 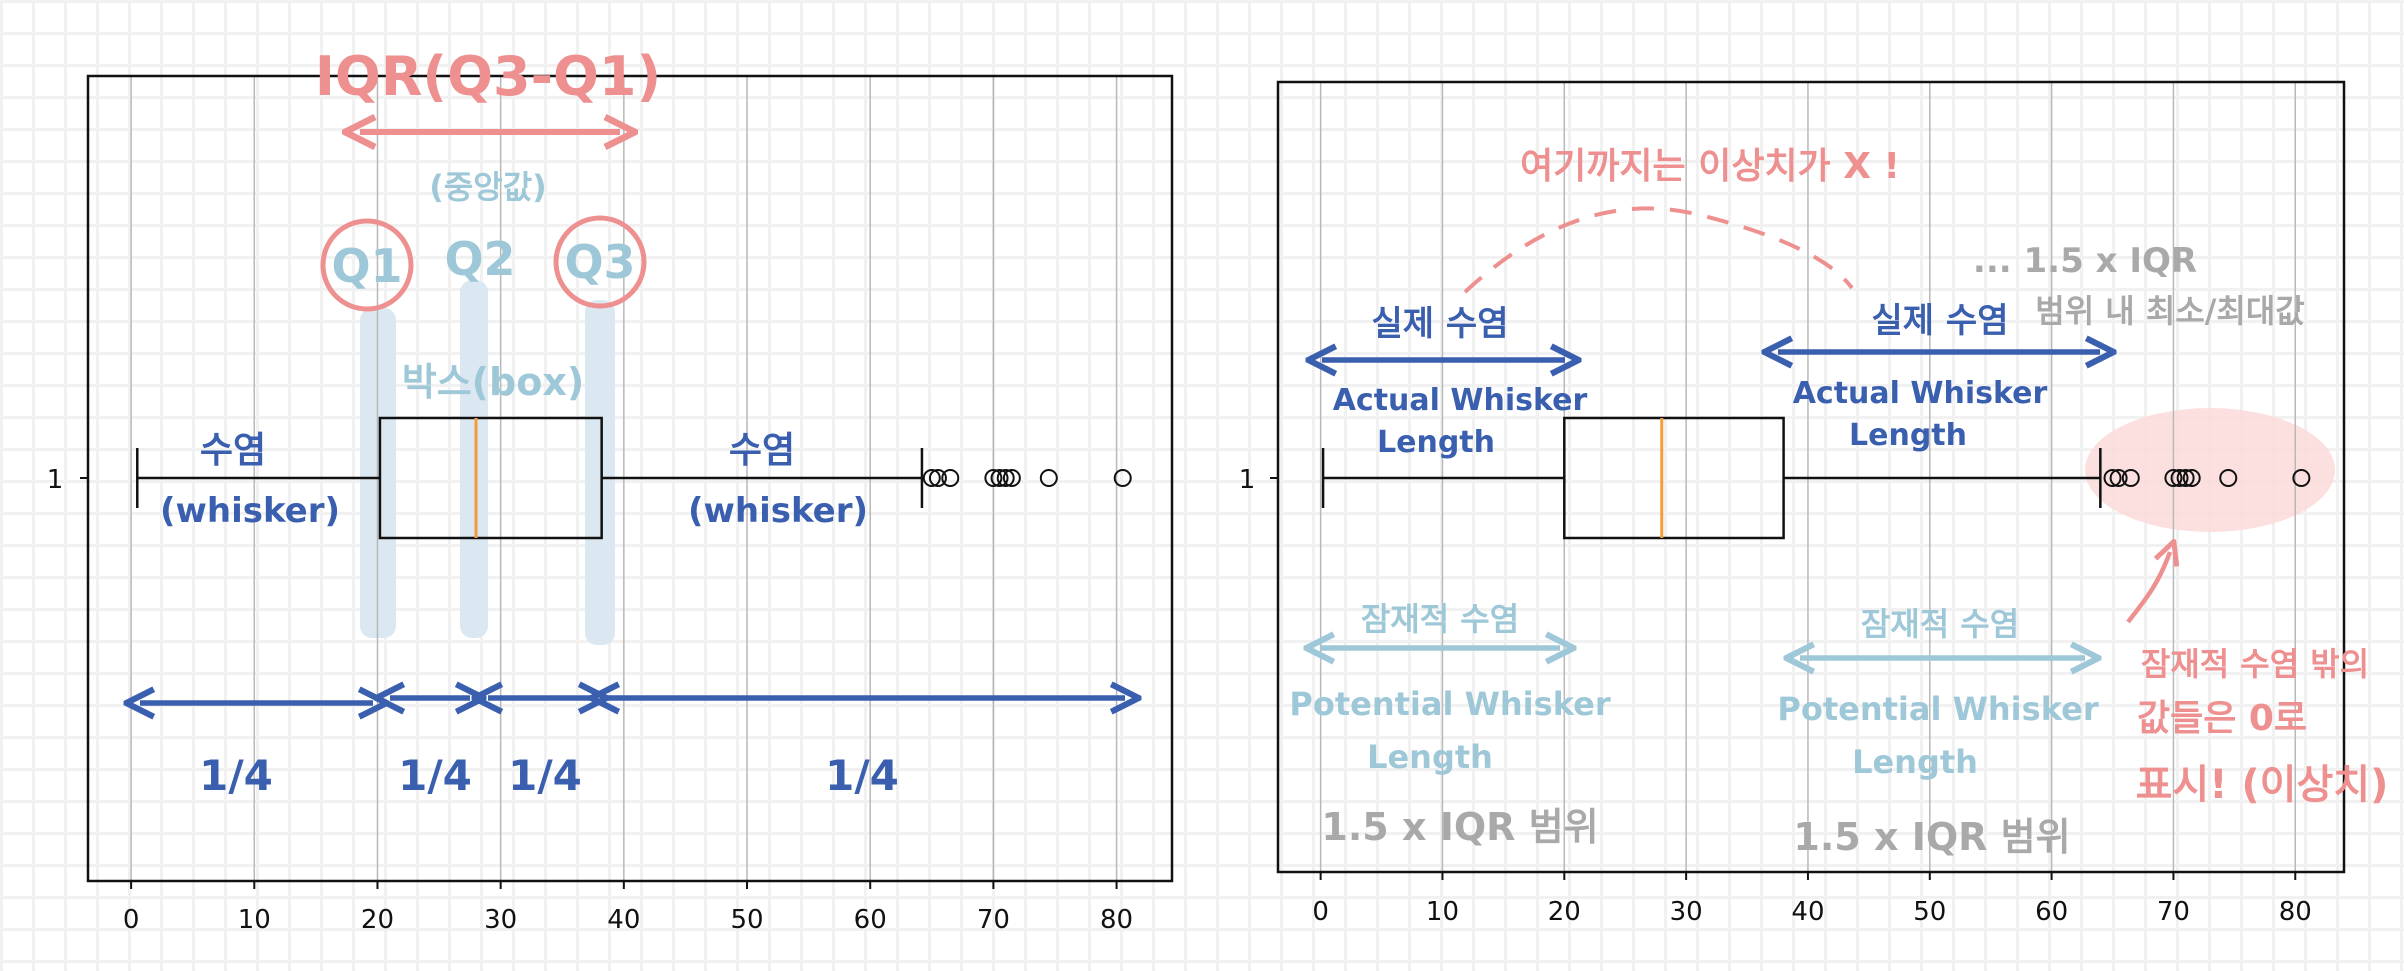 What do you see at coordinates (1436, 442) in the screenshot?
I see `left-actual-en-2: Length` at bounding box center [1436, 442].